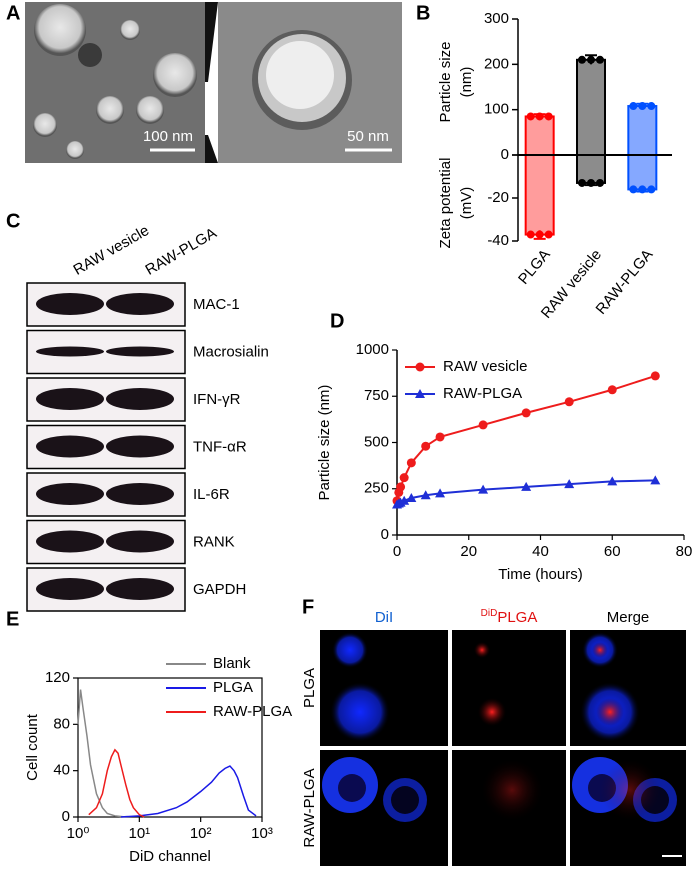 This screenshot has width=700, height=873. I want to click on x-tick-label: 40, so click(540, 551).